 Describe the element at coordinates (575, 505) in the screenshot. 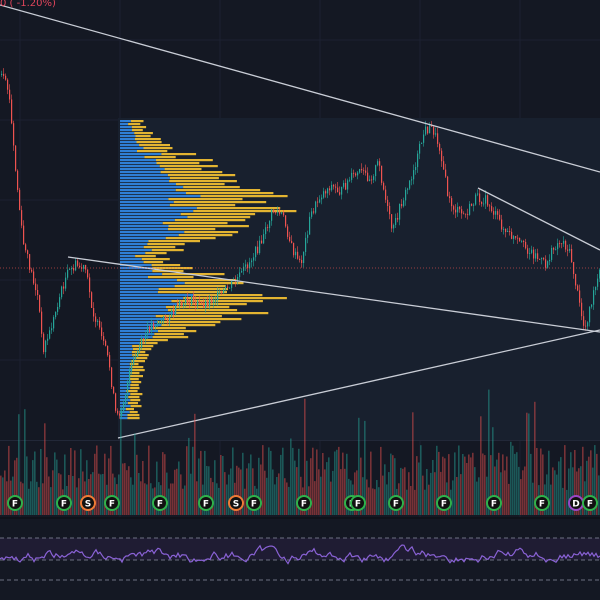

I see `event-badge-label: D` at that location.